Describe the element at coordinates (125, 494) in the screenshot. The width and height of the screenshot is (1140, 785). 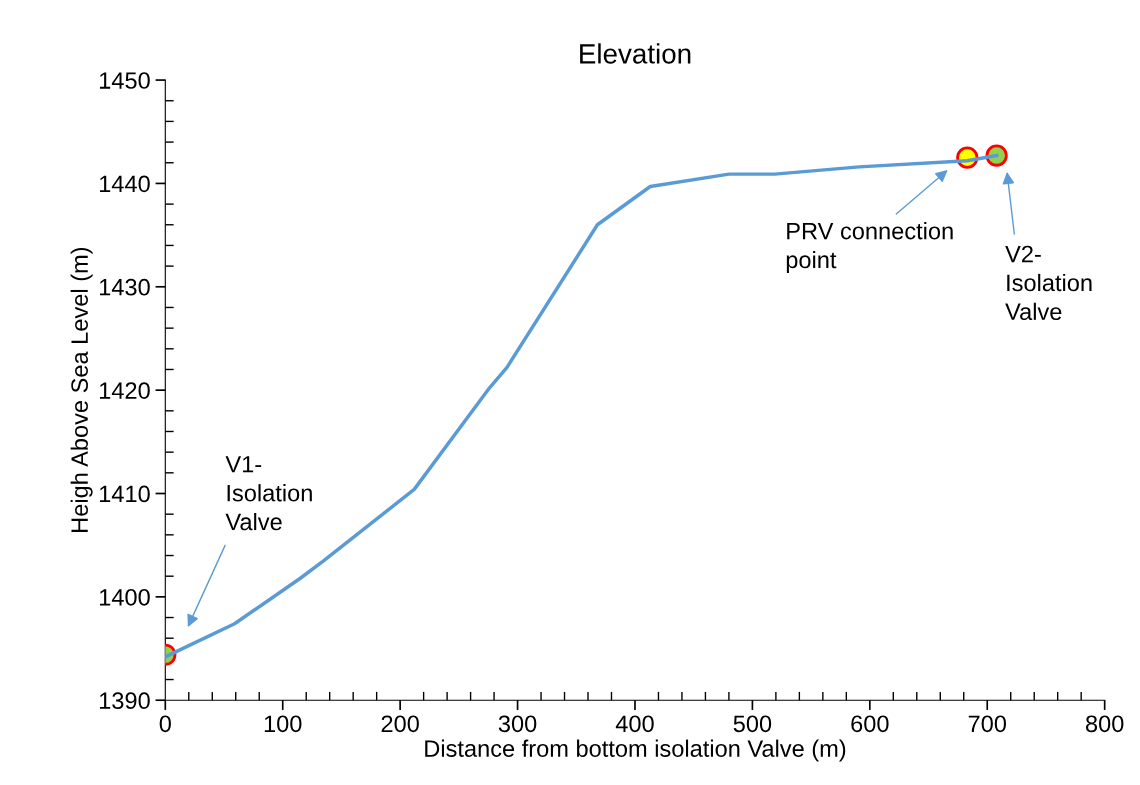
I see `y-tick-label: 1410` at that location.